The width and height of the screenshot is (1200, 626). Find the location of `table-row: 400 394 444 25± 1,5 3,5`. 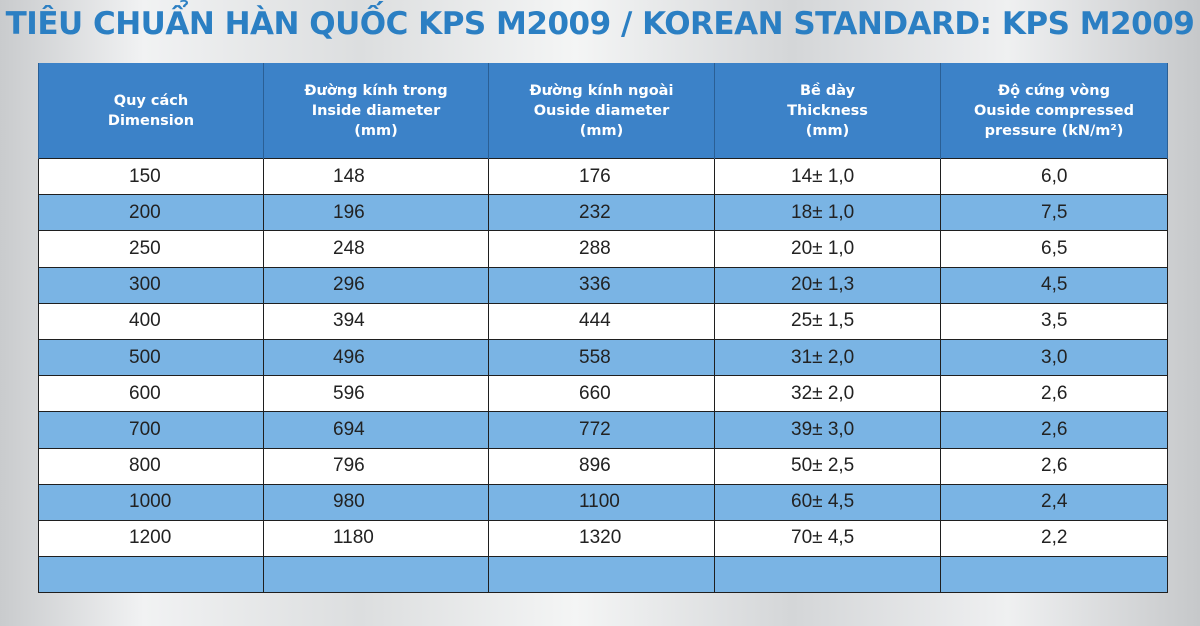

table-row: 400 394 444 25± 1,5 3,5 is located at coordinates (603, 321).